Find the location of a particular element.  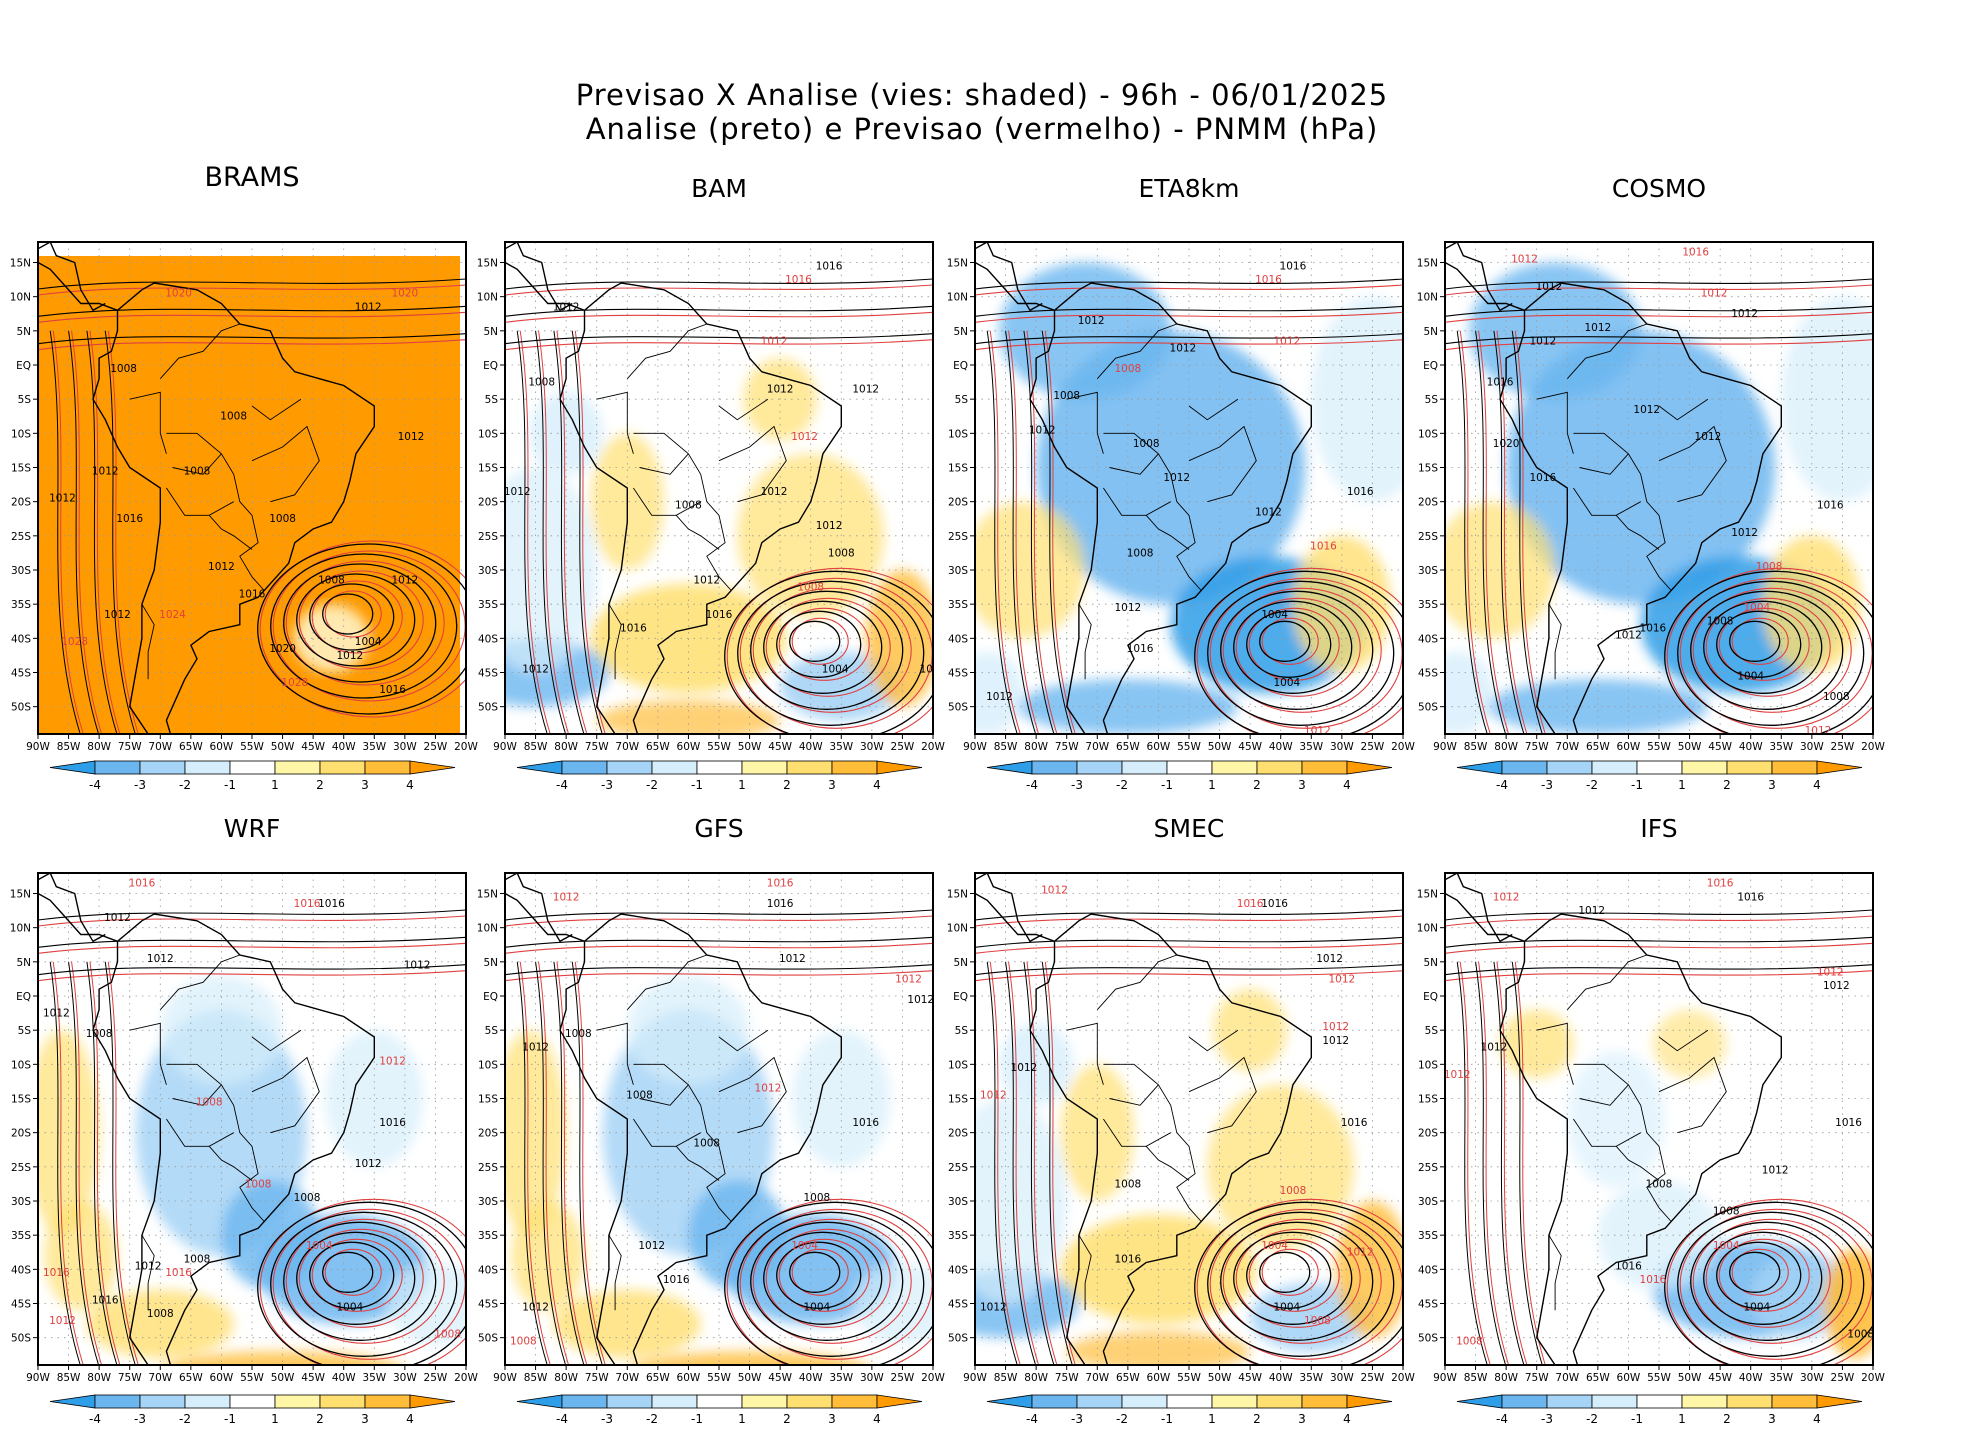

colorbar-label: -4 is located at coordinates (95, 785).